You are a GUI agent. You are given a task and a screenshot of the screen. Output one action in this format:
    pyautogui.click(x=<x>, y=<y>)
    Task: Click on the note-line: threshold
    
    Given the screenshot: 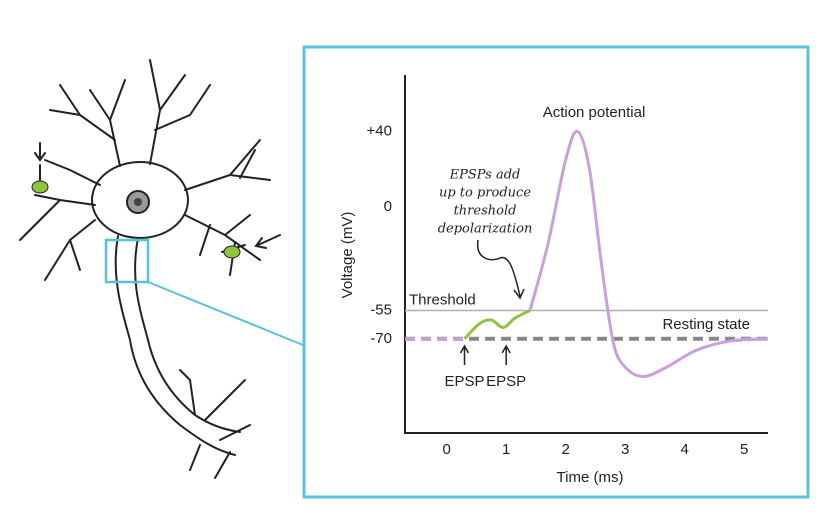 What is the action you would take?
    pyautogui.click(x=485, y=211)
    